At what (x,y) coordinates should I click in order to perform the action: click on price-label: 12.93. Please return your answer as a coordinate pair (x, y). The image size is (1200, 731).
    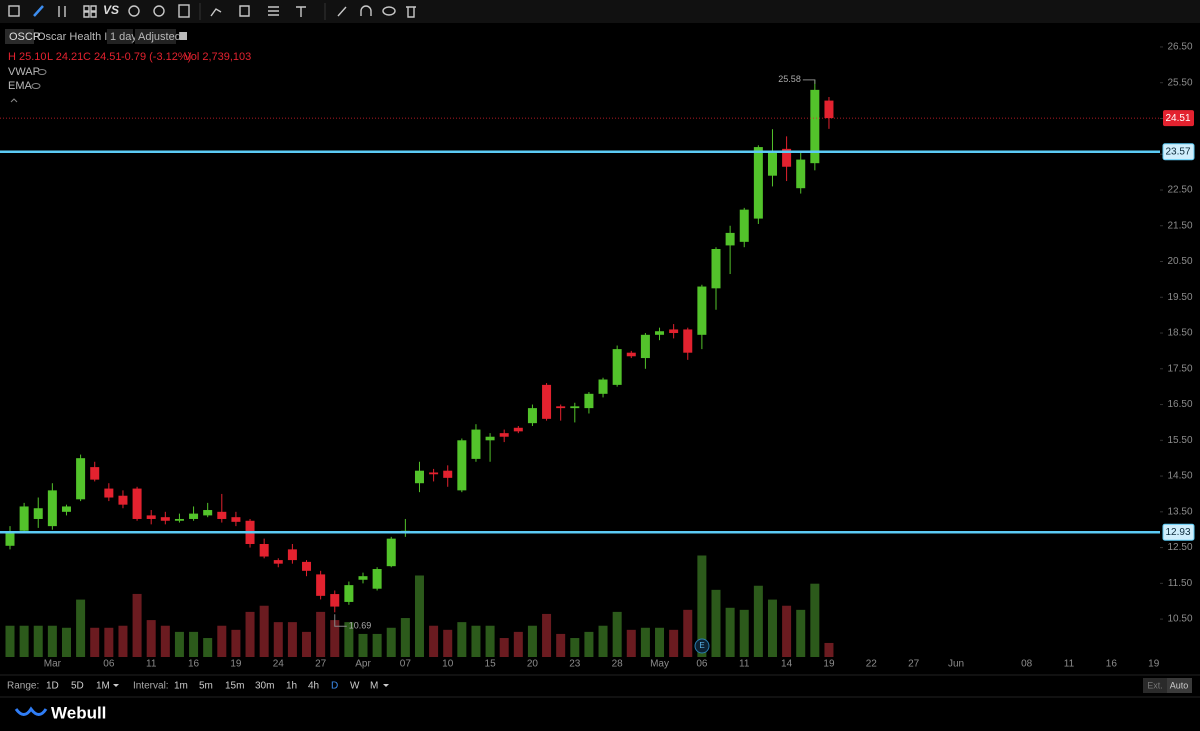
    Looking at the image, I should click on (1177, 532).